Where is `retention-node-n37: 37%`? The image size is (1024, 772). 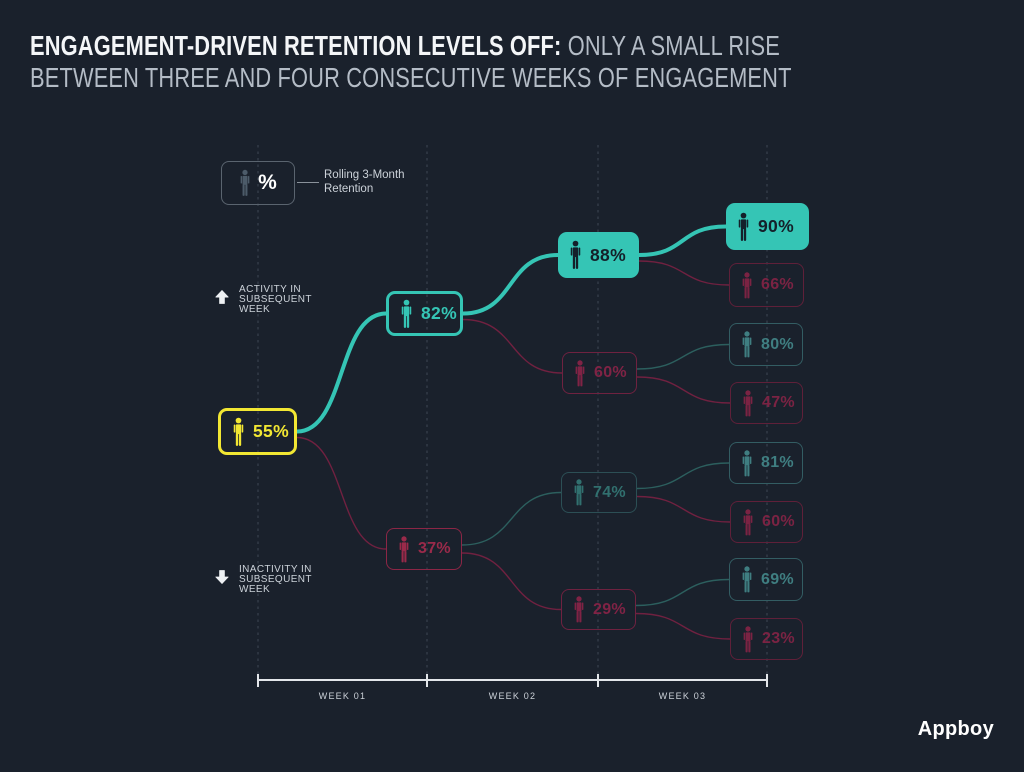 retention-node-n37: 37% is located at coordinates (424, 549).